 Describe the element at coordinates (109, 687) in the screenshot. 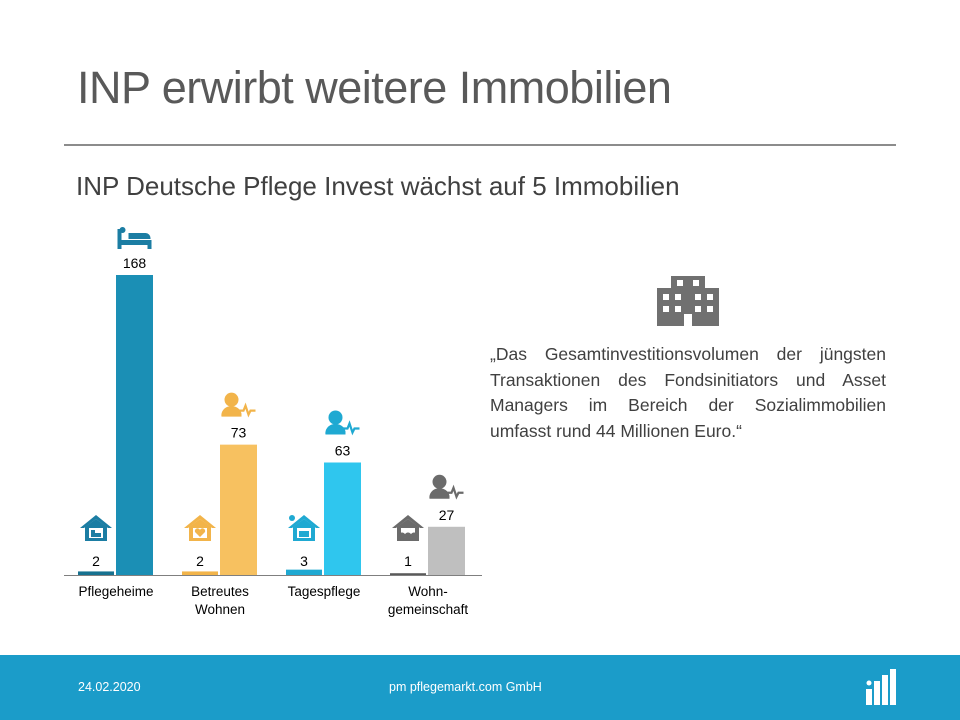

I see `footer-date: 24.02.2020` at that location.